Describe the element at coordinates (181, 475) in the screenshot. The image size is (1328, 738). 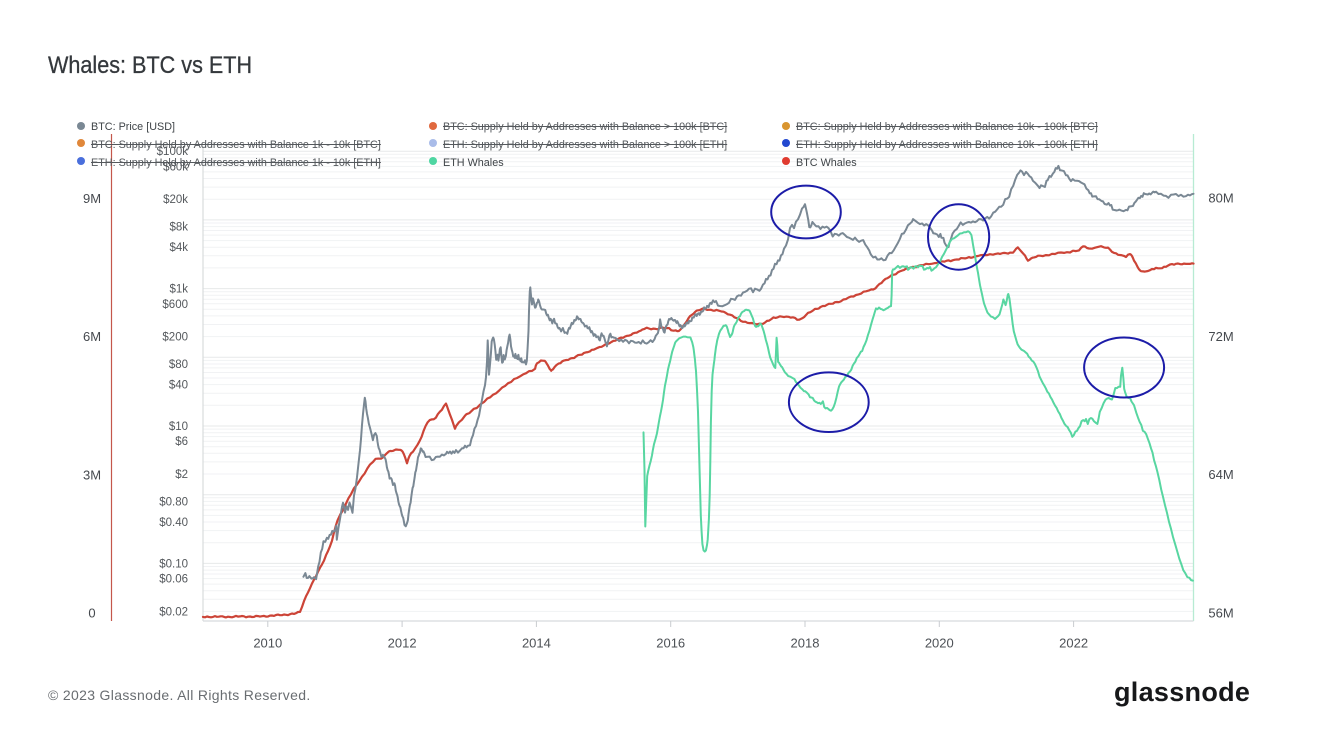
I see `svg-text: $2` at that location.